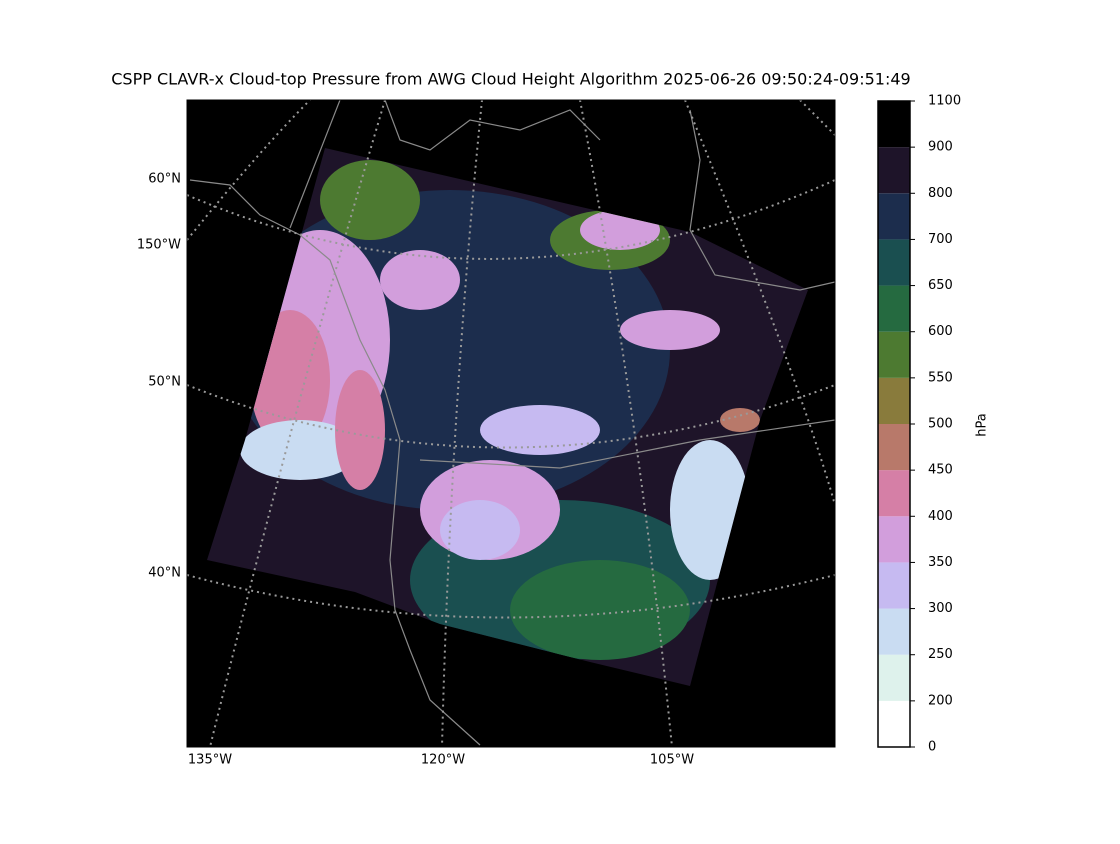 This screenshot has height=844, width=1120. What do you see at coordinates (944, 101) in the screenshot?
I see `colorbar-tick-label: 1100` at bounding box center [944, 101].